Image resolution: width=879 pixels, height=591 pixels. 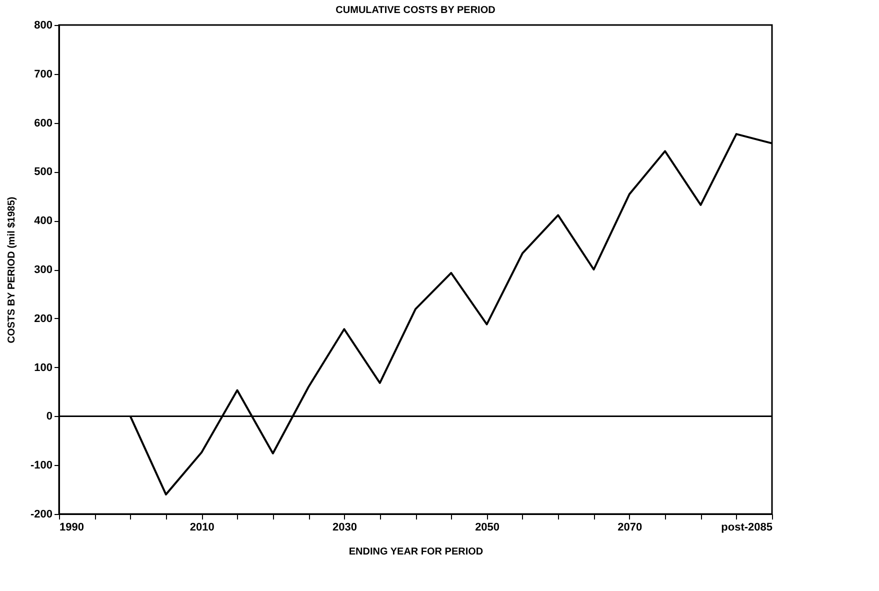 What do you see at coordinates (416, 552) in the screenshot?
I see `x-axis-title: ENDING YEAR FOR PERIOD` at bounding box center [416, 552].